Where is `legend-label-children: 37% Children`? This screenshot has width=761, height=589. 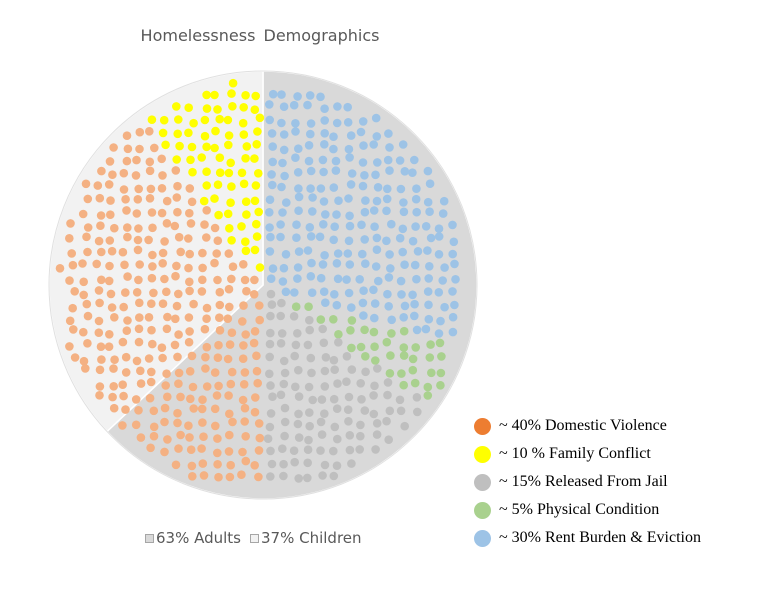
legend-label-children: 37% Children is located at coordinates (311, 538).